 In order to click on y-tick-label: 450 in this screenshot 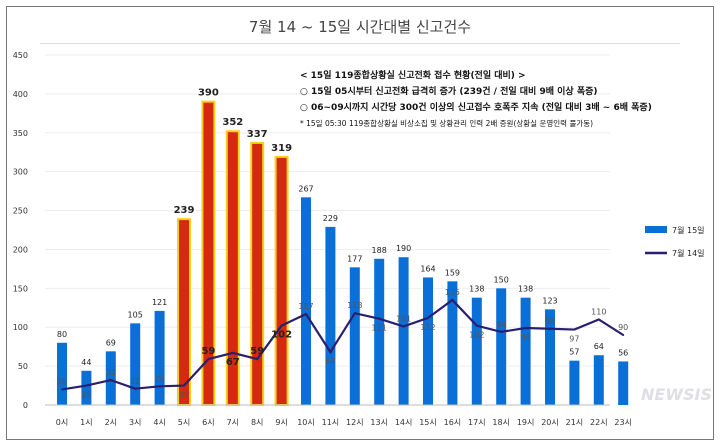, I will do `click(20, 55)`.